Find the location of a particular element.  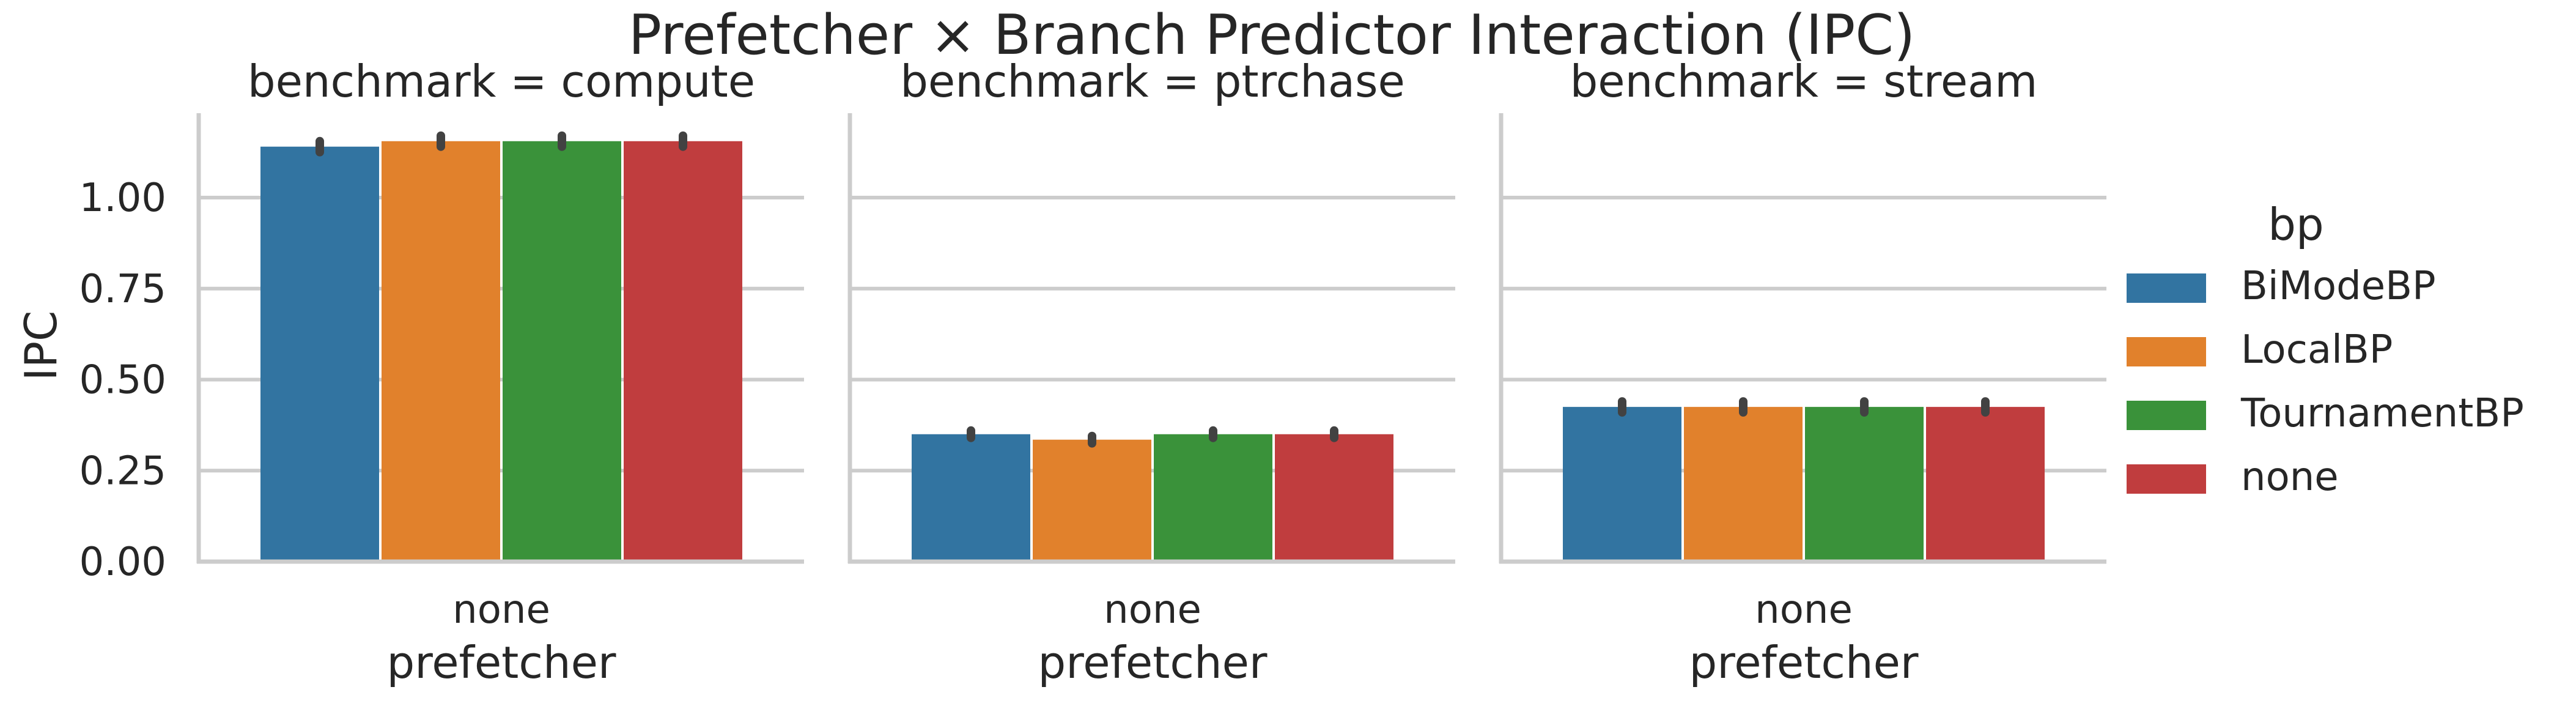

y-tick-label: 0.50 is located at coordinates (123, 380).